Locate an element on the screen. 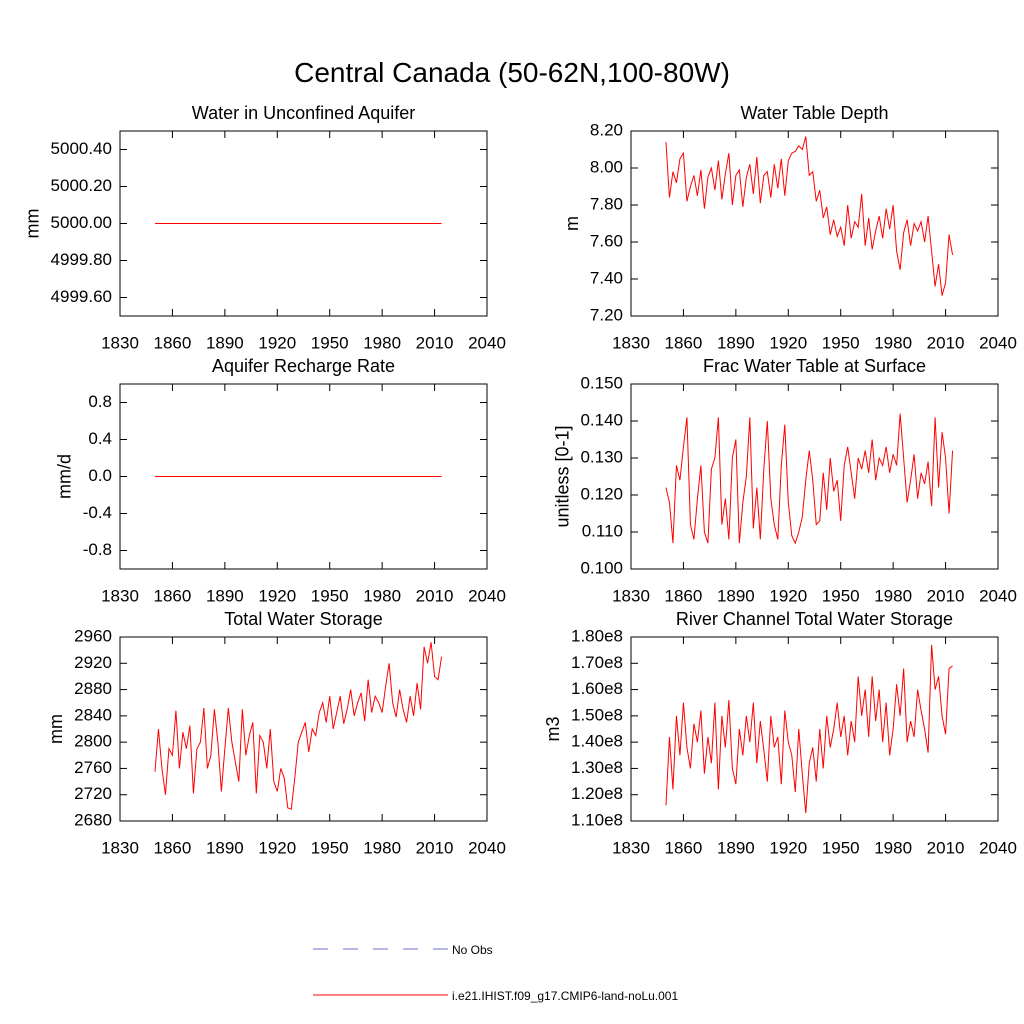  y-tick-label: 0.140 is located at coordinates (601, 419).